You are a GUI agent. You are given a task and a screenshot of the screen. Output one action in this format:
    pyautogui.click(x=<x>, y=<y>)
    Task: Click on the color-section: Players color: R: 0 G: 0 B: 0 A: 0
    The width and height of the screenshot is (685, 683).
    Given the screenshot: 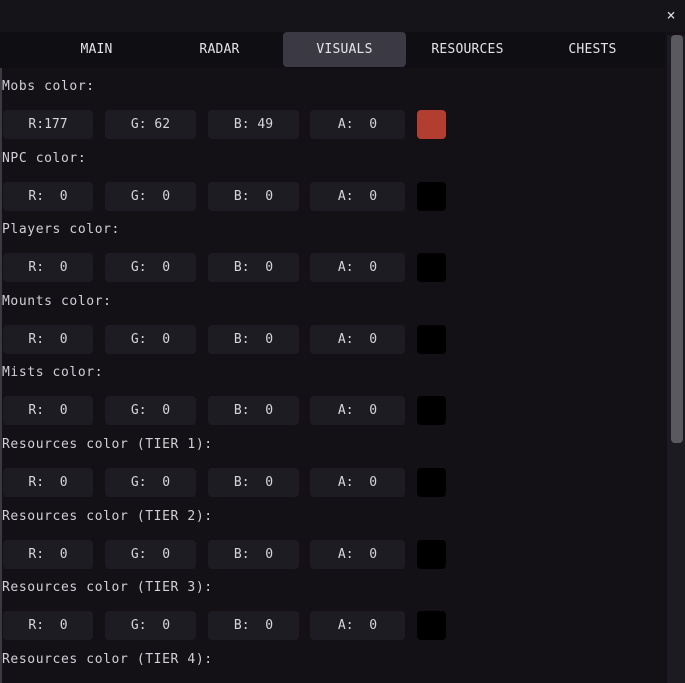 What is the action you would take?
    pyautogui.click(x=332, y=247)
    